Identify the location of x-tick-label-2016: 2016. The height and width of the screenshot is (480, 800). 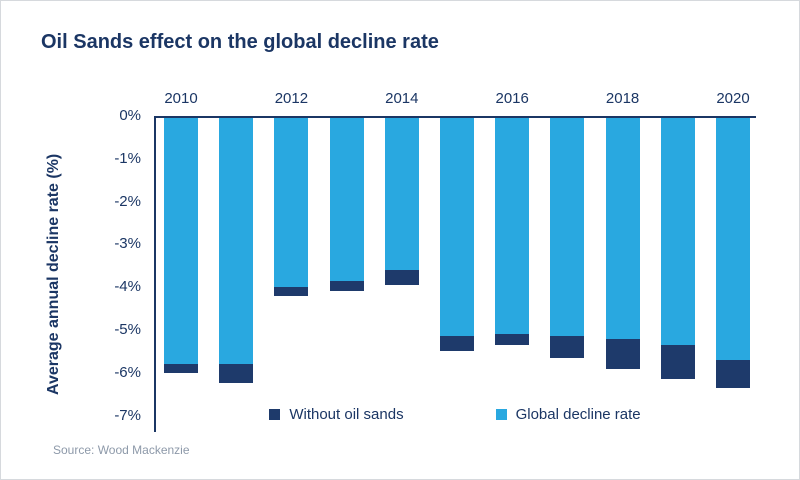
(512, 98).